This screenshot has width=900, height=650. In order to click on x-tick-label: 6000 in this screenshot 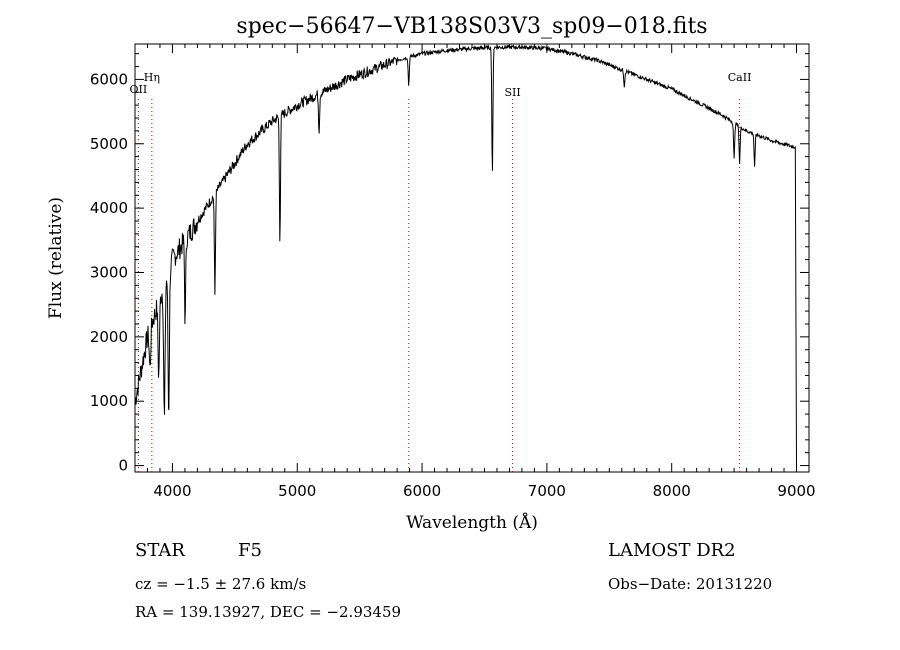, I will do `click(422, 491)`.